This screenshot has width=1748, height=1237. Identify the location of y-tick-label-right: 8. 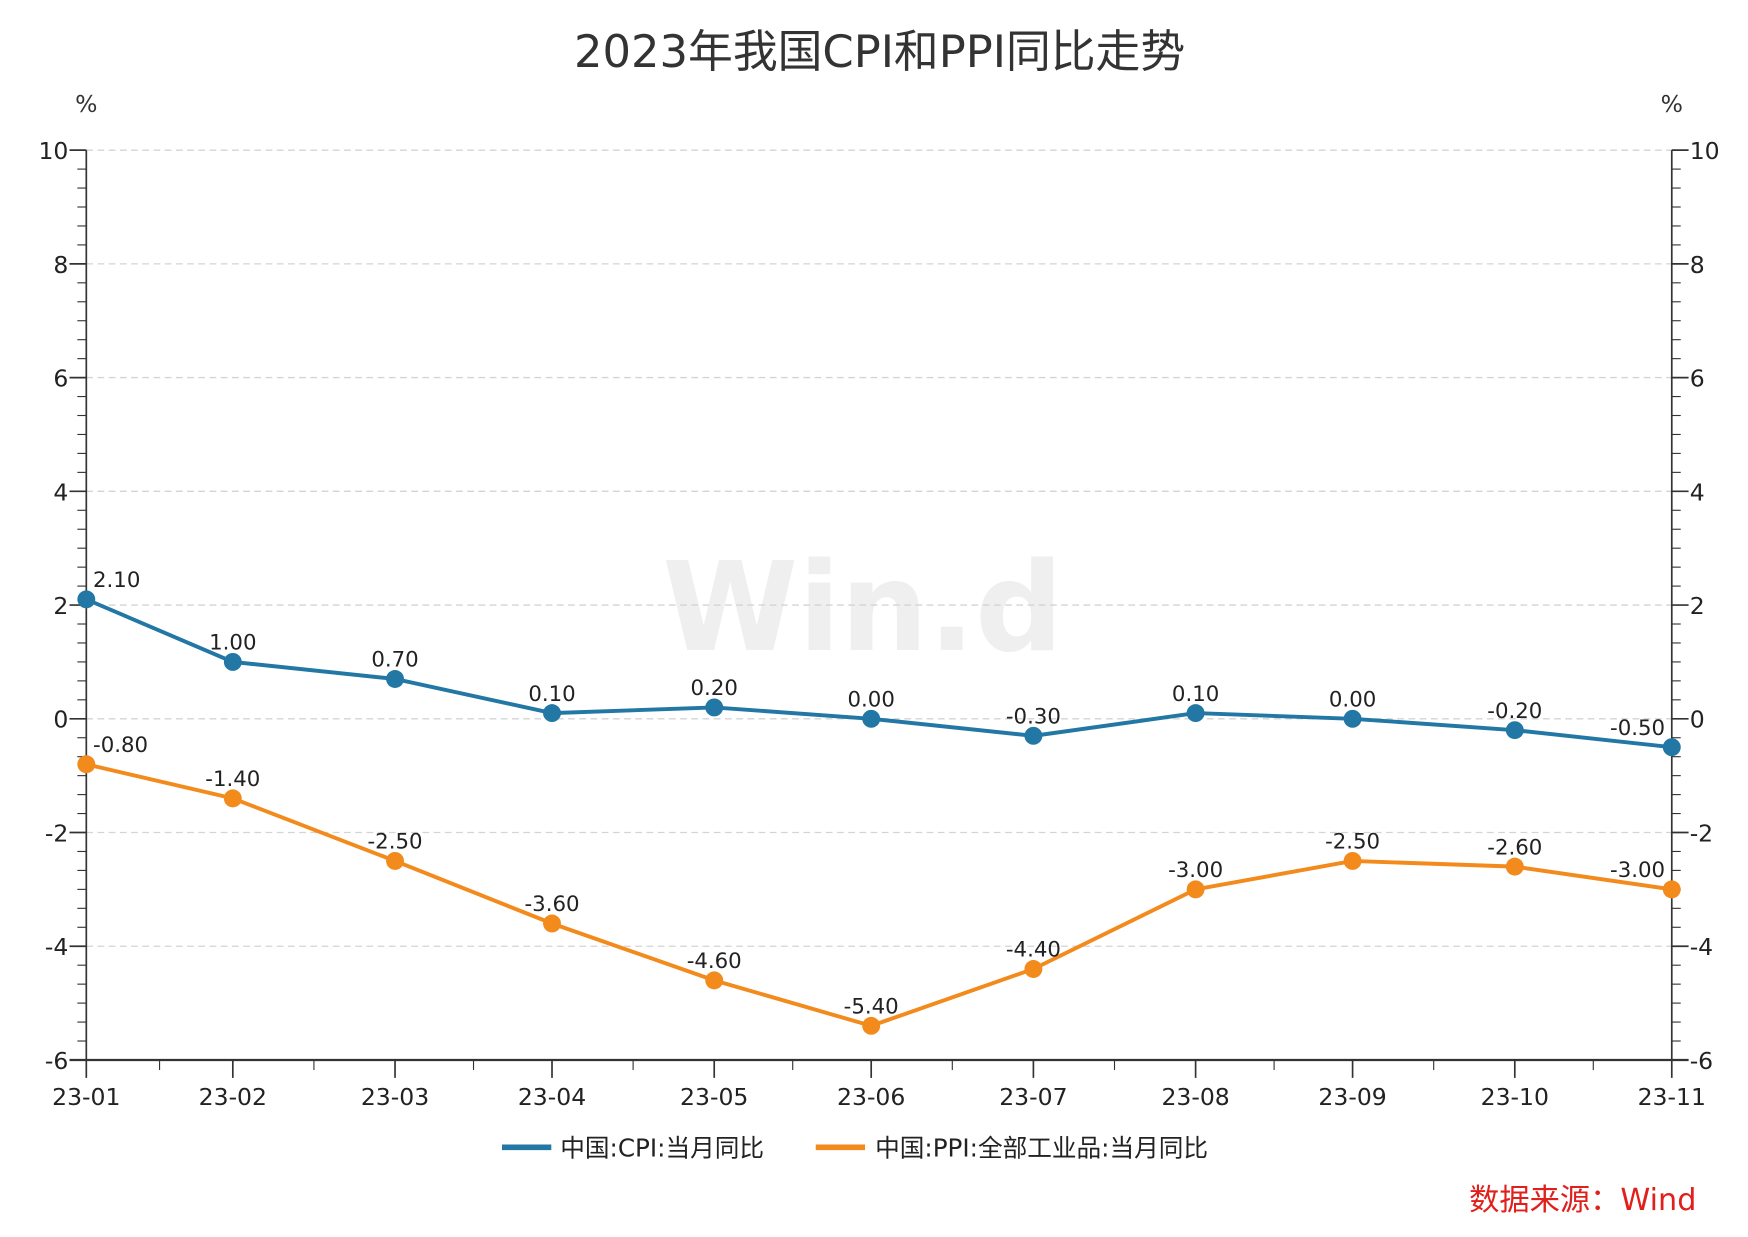
(1697, 265).